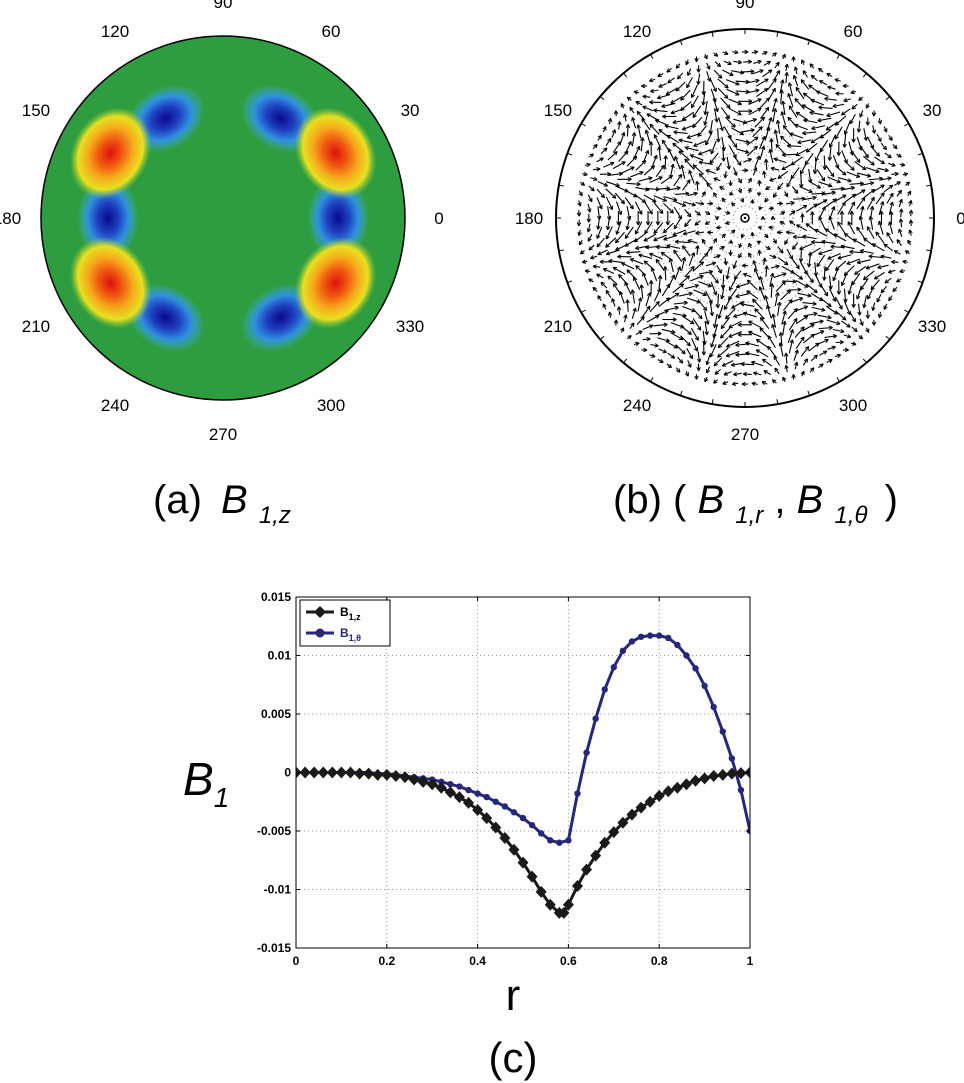 The width and height of the screenshot is (964, 1083). What do you see at coordinates (320, 612) in the screenshot?
I see `legend-marker-diamond` at bounding box center [320, 612].